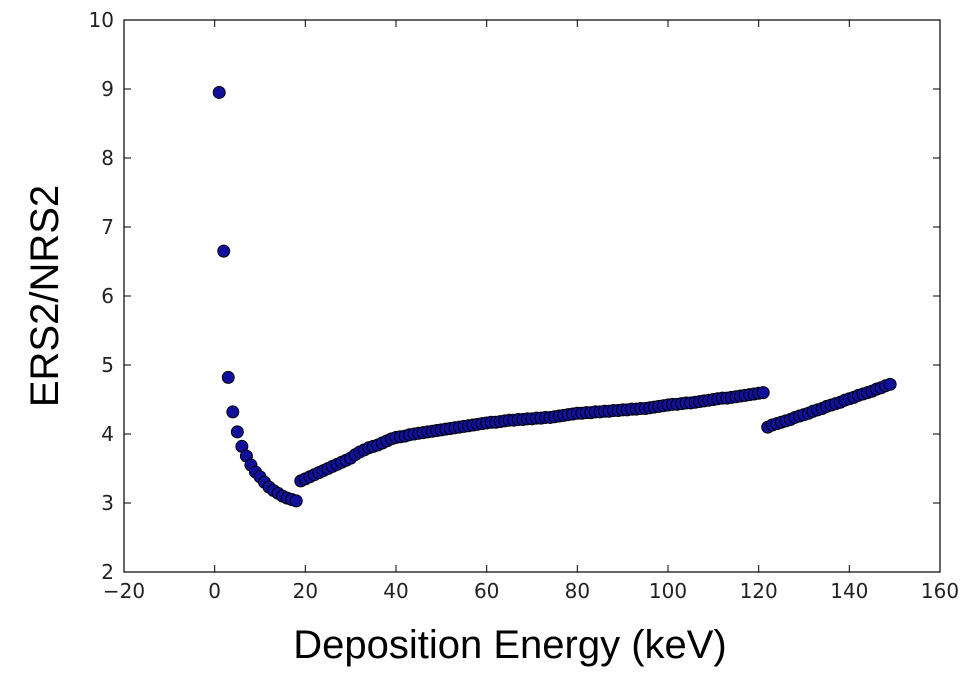  What do you see at coordinates (124, 591) in the screenshot?
I see `x-tick-label: −20` at bounding box center [124, 591].